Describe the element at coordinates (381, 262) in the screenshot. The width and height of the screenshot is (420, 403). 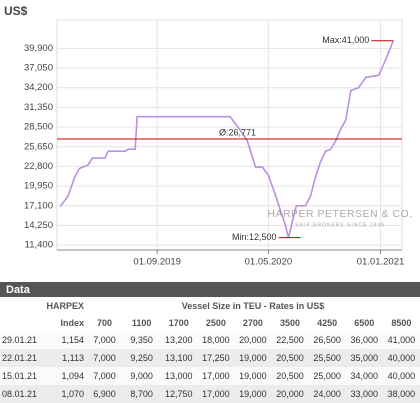
I see `x-tick-label: 01.01.2021` at that location.